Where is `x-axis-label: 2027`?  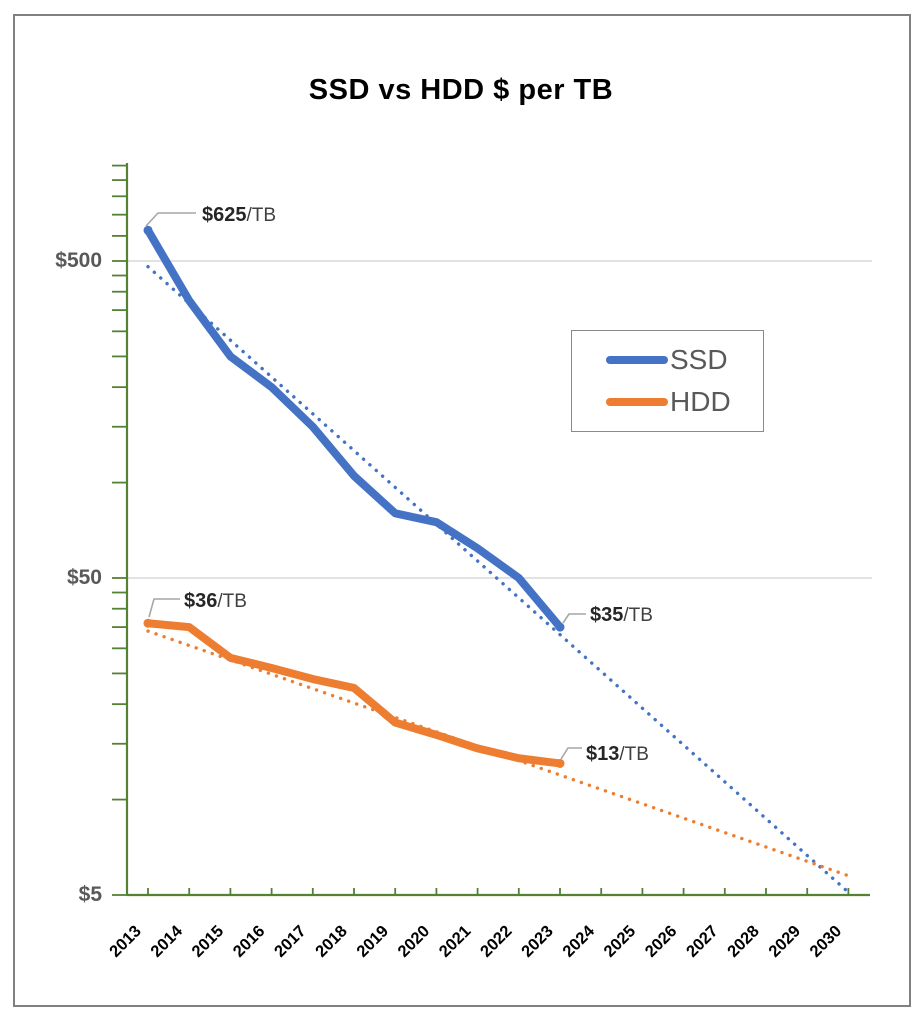 x-axis-label: 2027 is located at coordinates (702, 941).